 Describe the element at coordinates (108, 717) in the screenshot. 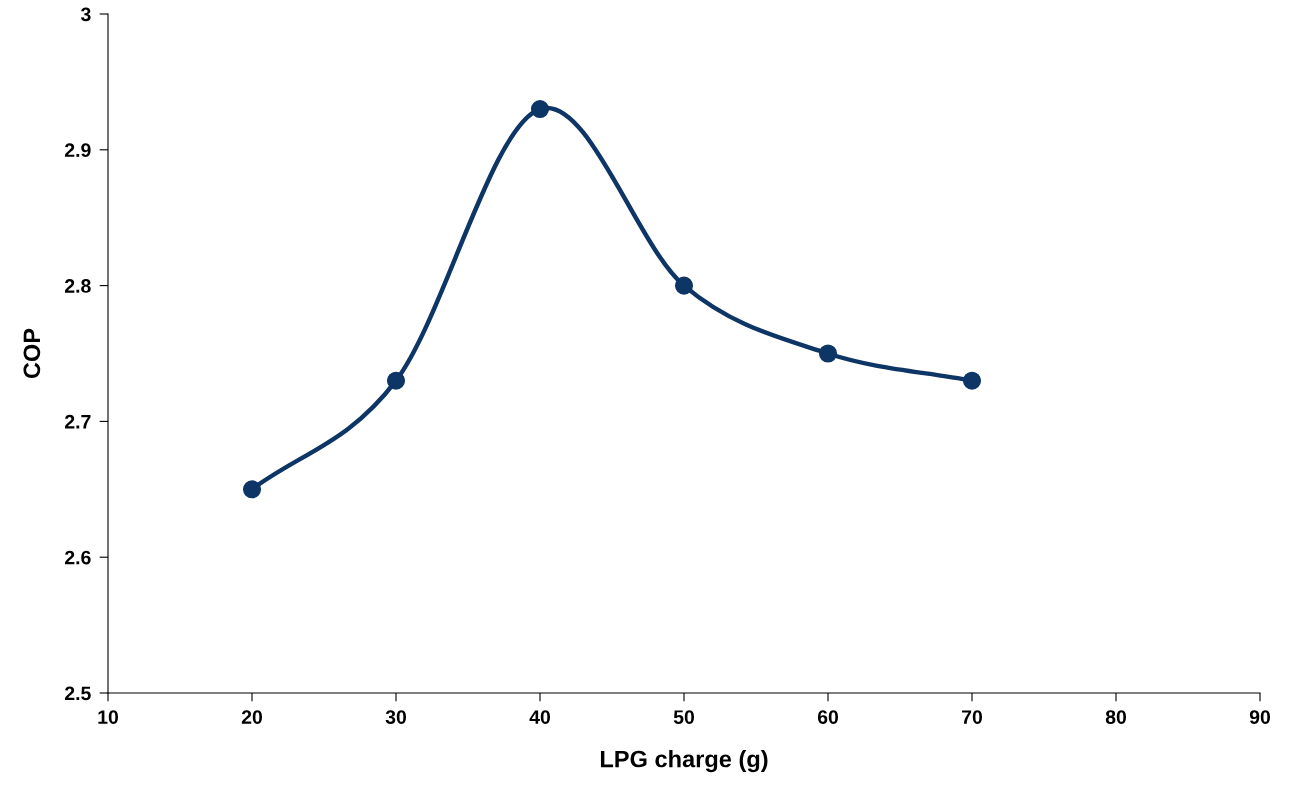

I see `x-tick-label: 10` at that location.